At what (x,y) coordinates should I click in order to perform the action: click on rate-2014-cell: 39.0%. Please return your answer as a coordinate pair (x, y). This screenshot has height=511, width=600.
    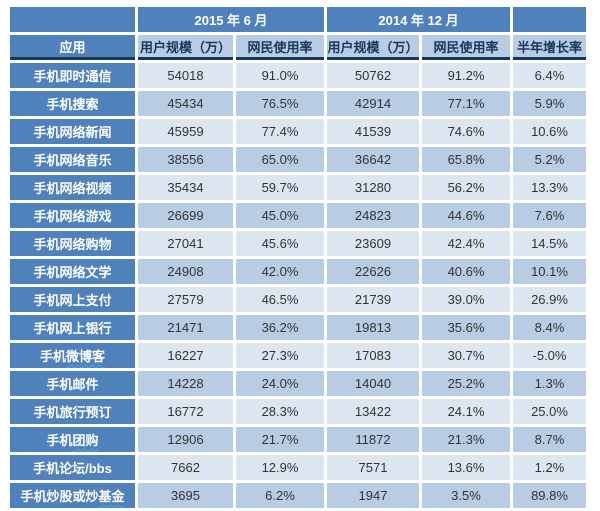
    Looking at the image, I should click on (466, 299).